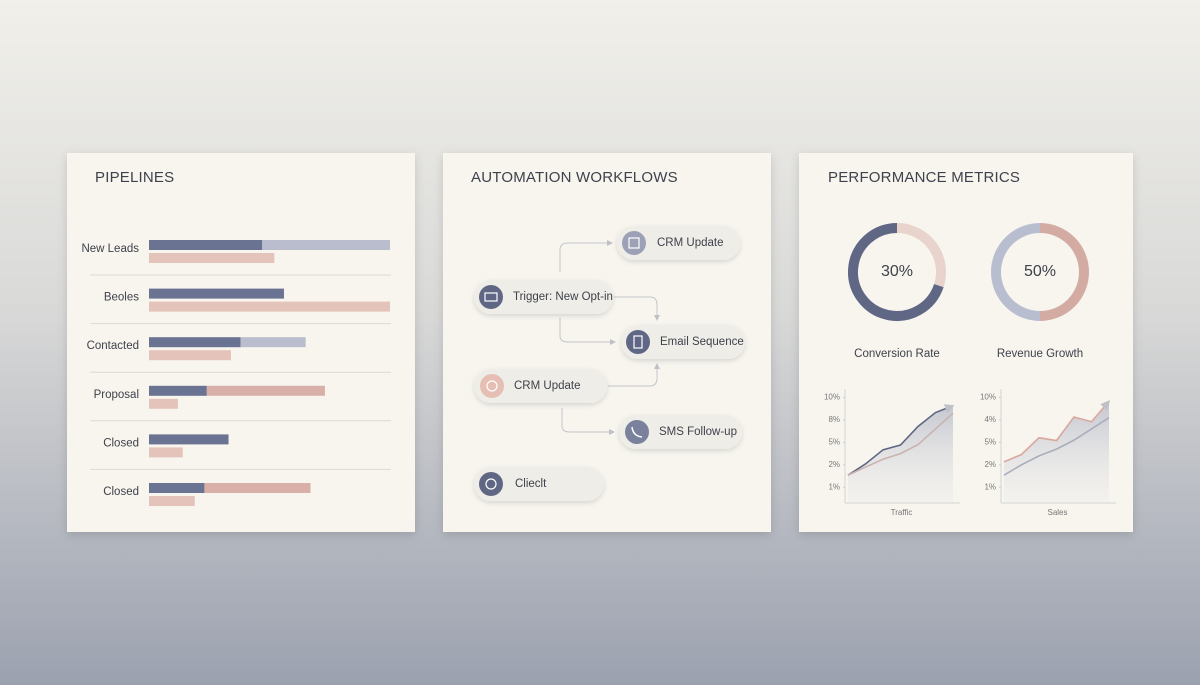  I want to click on area, so click(1056, 452).